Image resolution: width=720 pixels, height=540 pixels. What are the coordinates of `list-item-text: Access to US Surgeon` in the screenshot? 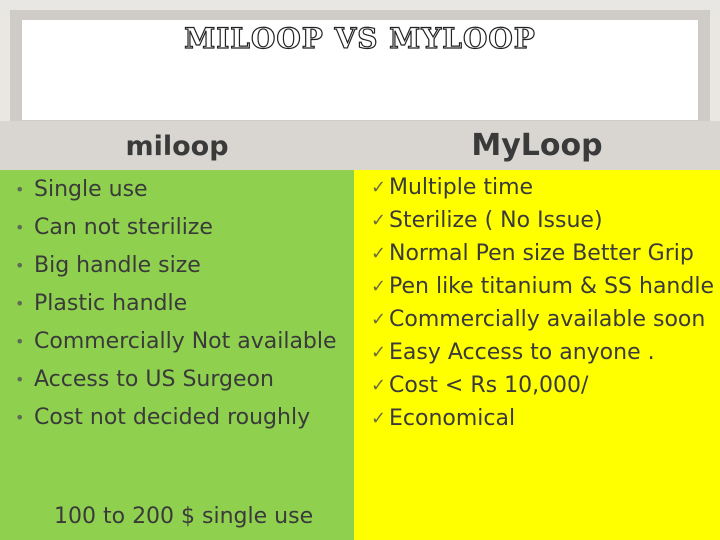 It's located at (154, 379).